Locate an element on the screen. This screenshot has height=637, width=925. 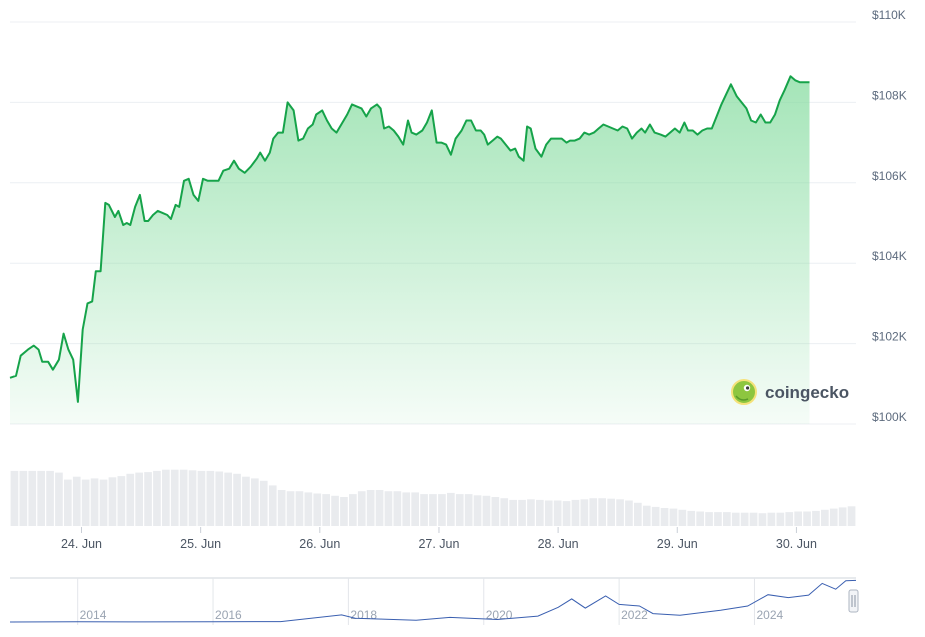
x-tick-label: 29. Jun is located at coordinates (677, 544).